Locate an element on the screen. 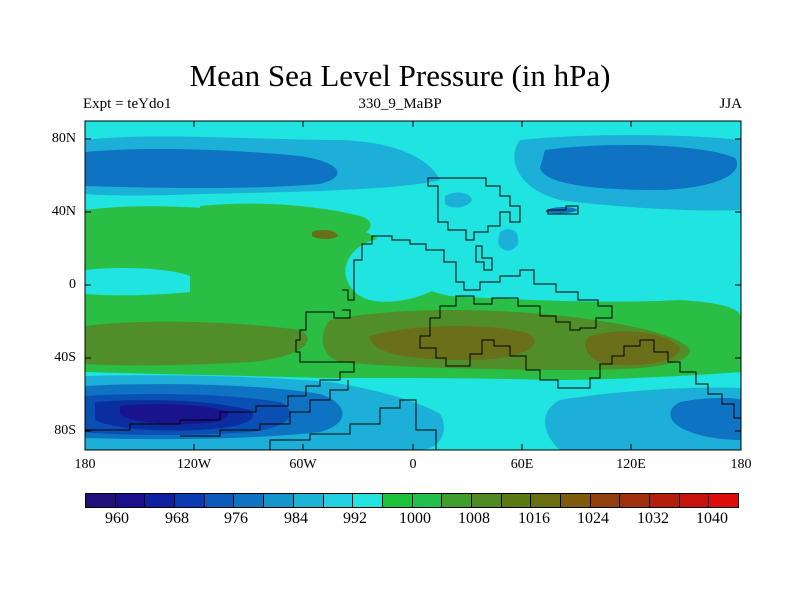  y-tick-label: 40N is located at coordinates (63, 211).